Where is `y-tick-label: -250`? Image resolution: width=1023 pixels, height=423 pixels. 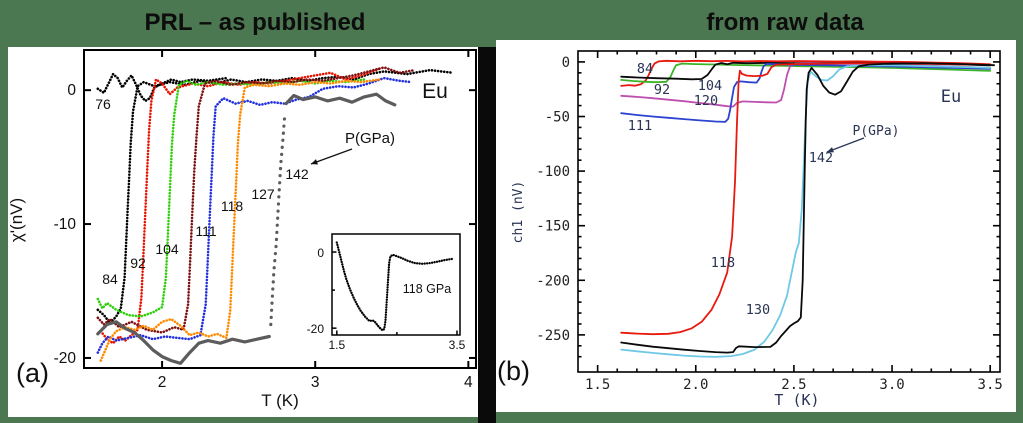 y-tick-label: -250 is located at coordinates (553, 336).